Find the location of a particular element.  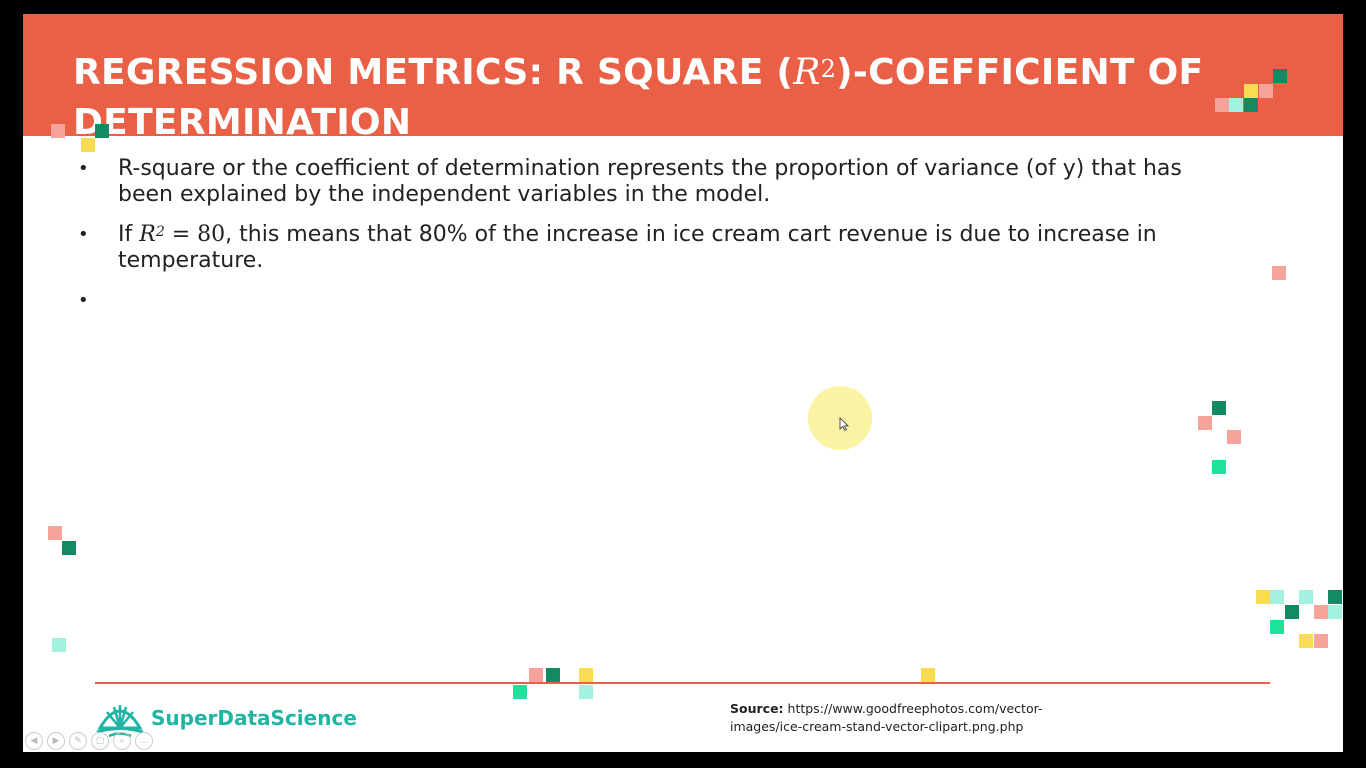

bullet-text-lead: If is located at coordinates (129, 234).